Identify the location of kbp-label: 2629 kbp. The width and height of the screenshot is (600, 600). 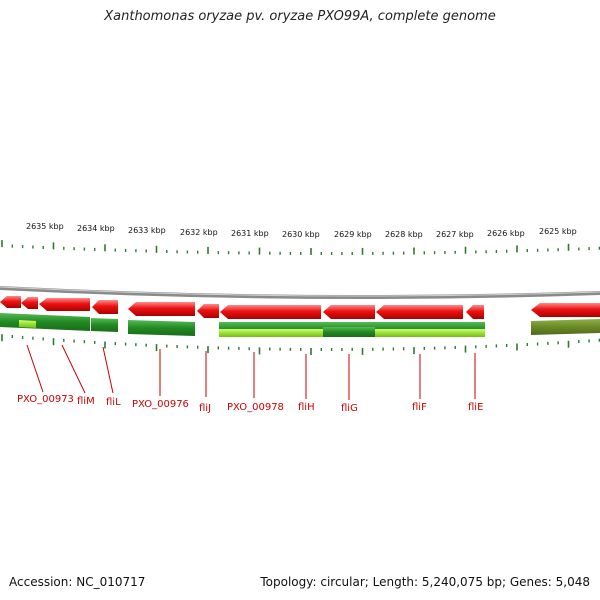
(353, 234).